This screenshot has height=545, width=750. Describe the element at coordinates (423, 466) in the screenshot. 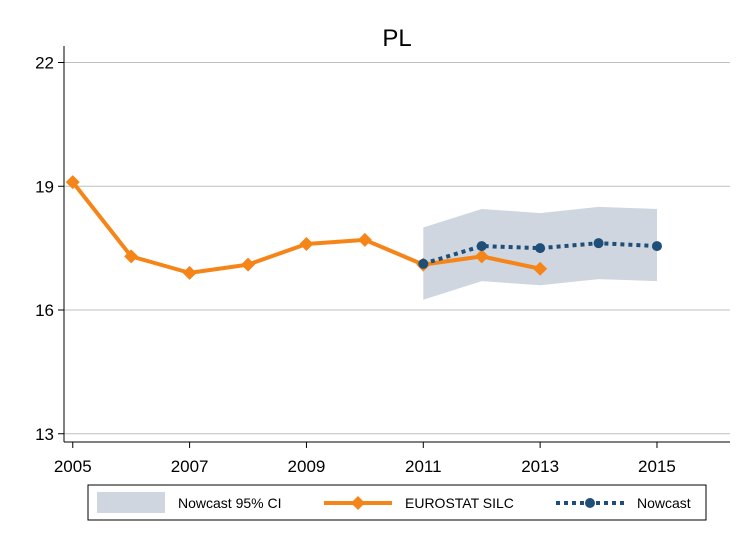

I see `x-tick-label: 2011` at that location.